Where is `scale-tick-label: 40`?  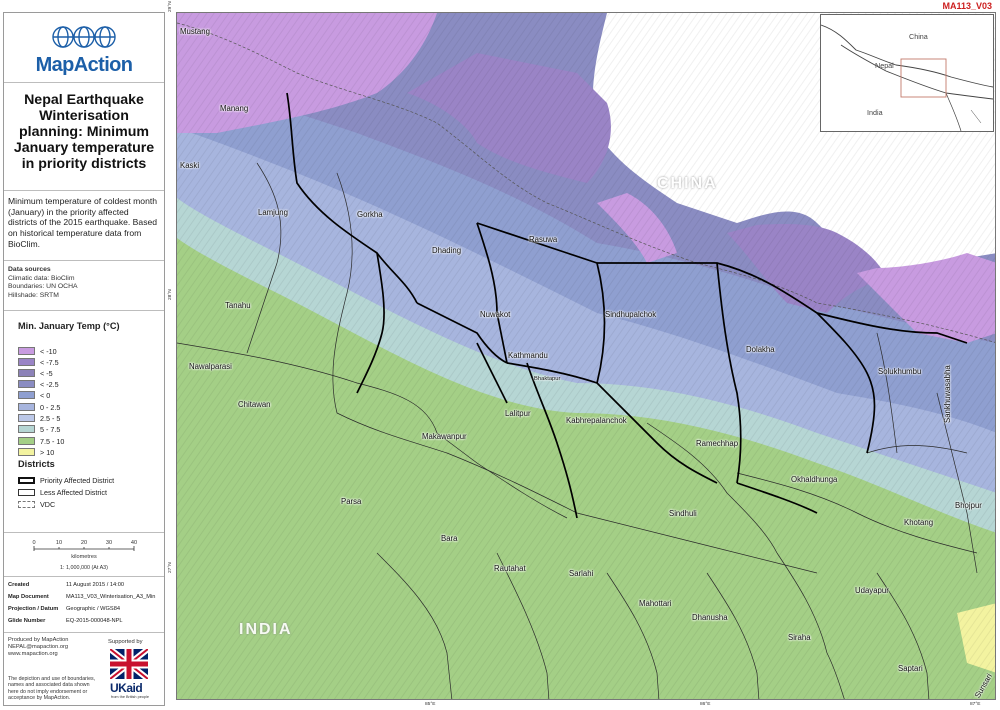 scale-tick-label: 40 is located at coordinates (134, 543).